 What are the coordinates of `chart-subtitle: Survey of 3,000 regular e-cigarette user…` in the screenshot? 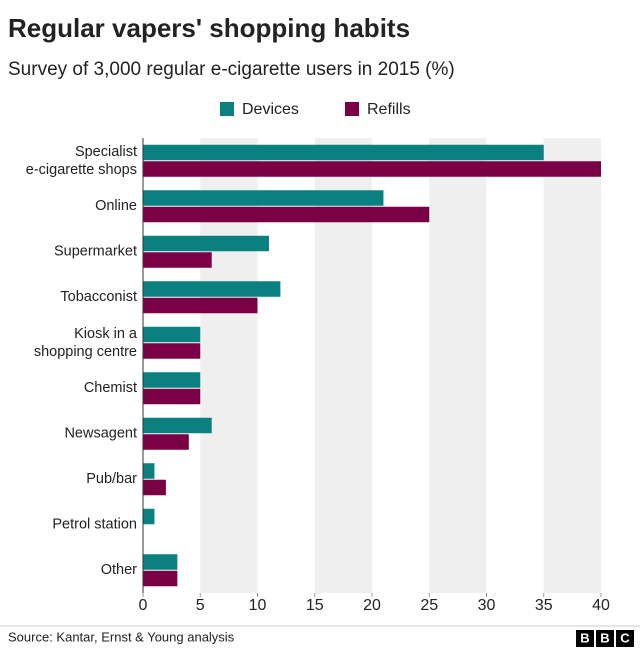 It's located at (231, 69).